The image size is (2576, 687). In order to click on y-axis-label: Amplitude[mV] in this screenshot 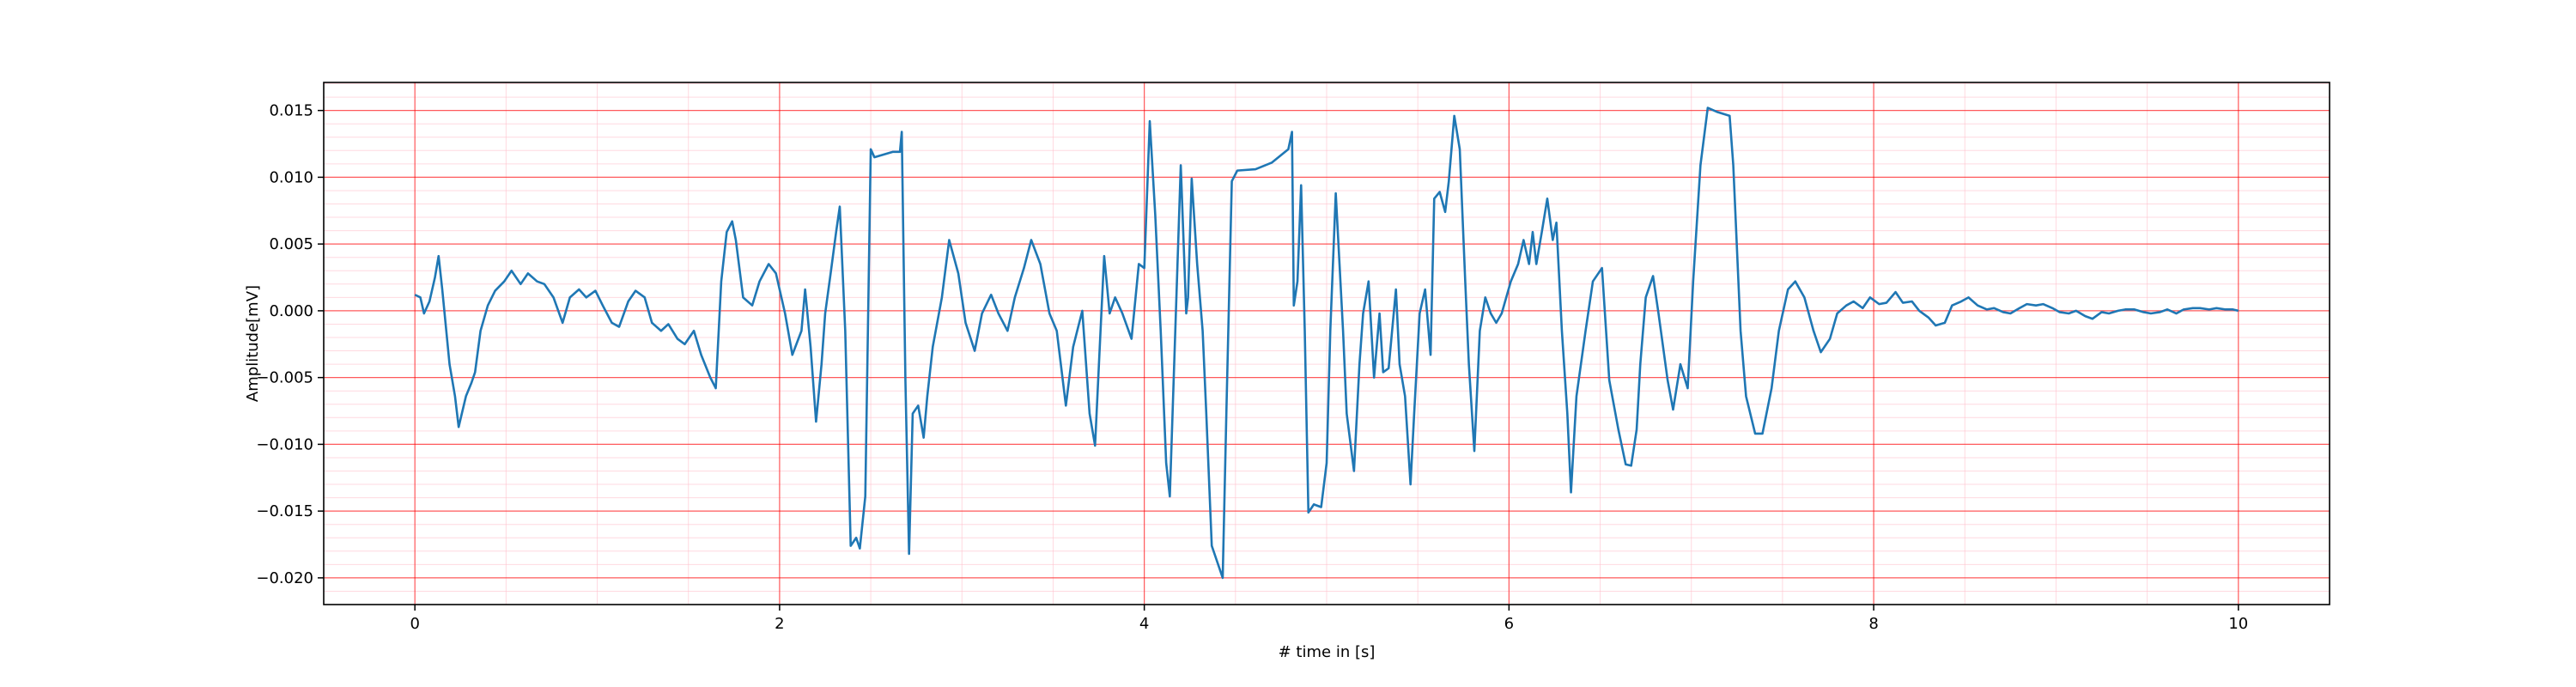, I will do `click(253, 343)`.